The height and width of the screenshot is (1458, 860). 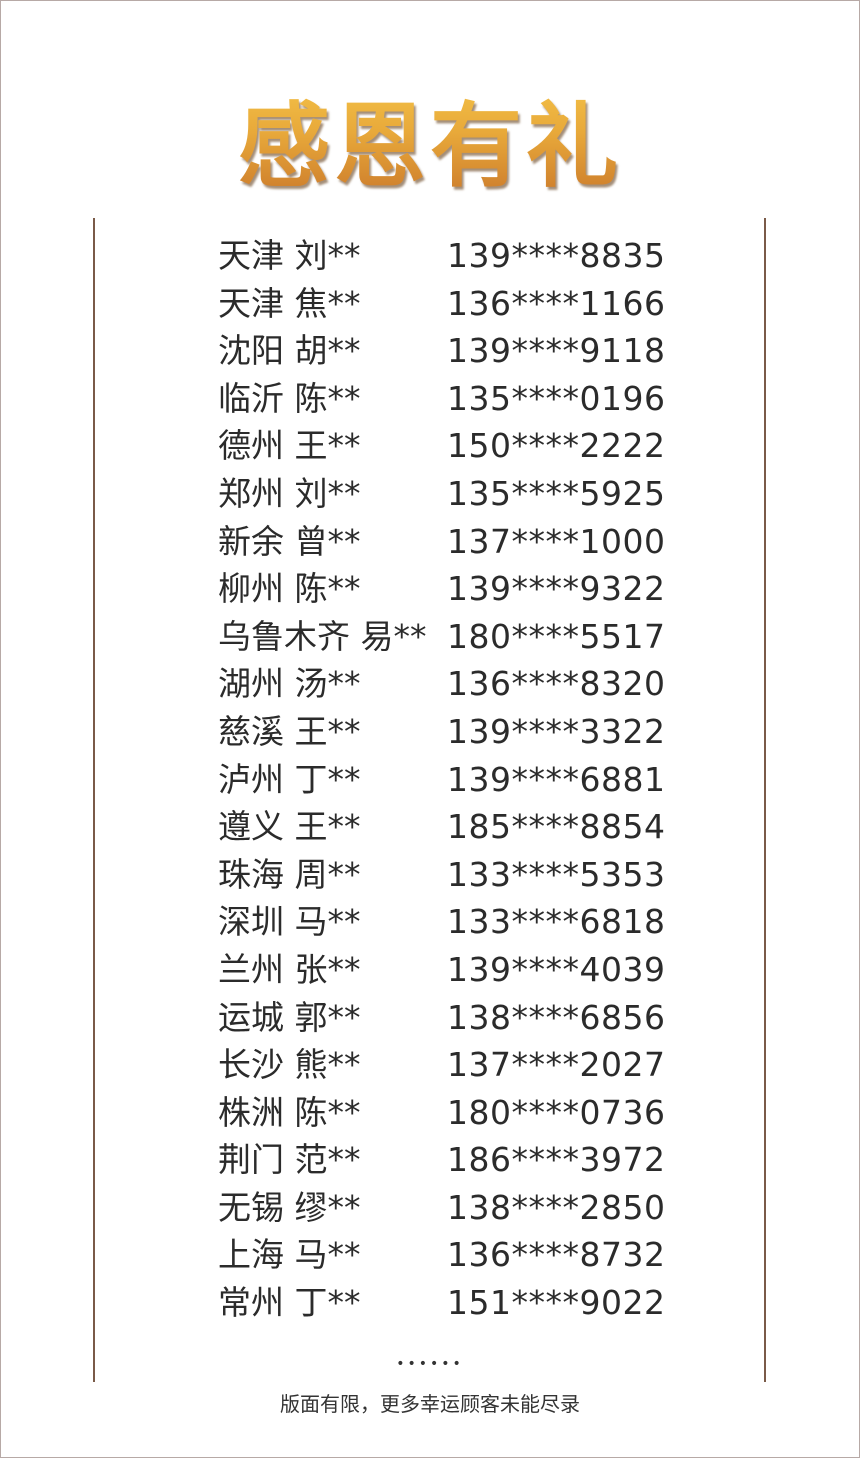 I want to click on winner-name: 深圳 马**, so click(x=289, y=922).